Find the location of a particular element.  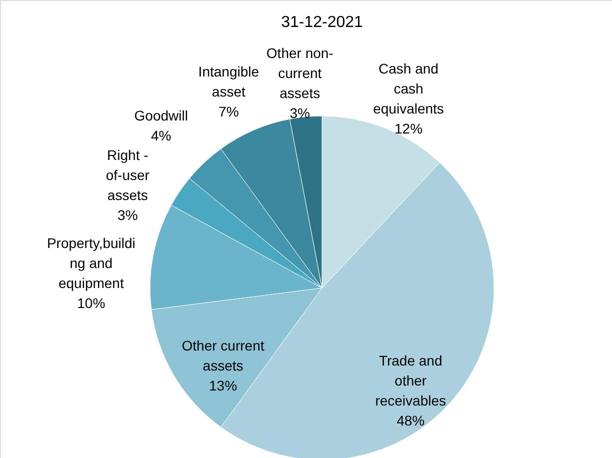

slice-label: Property,buildi ng and equipment is located at coordinates (91, 262).